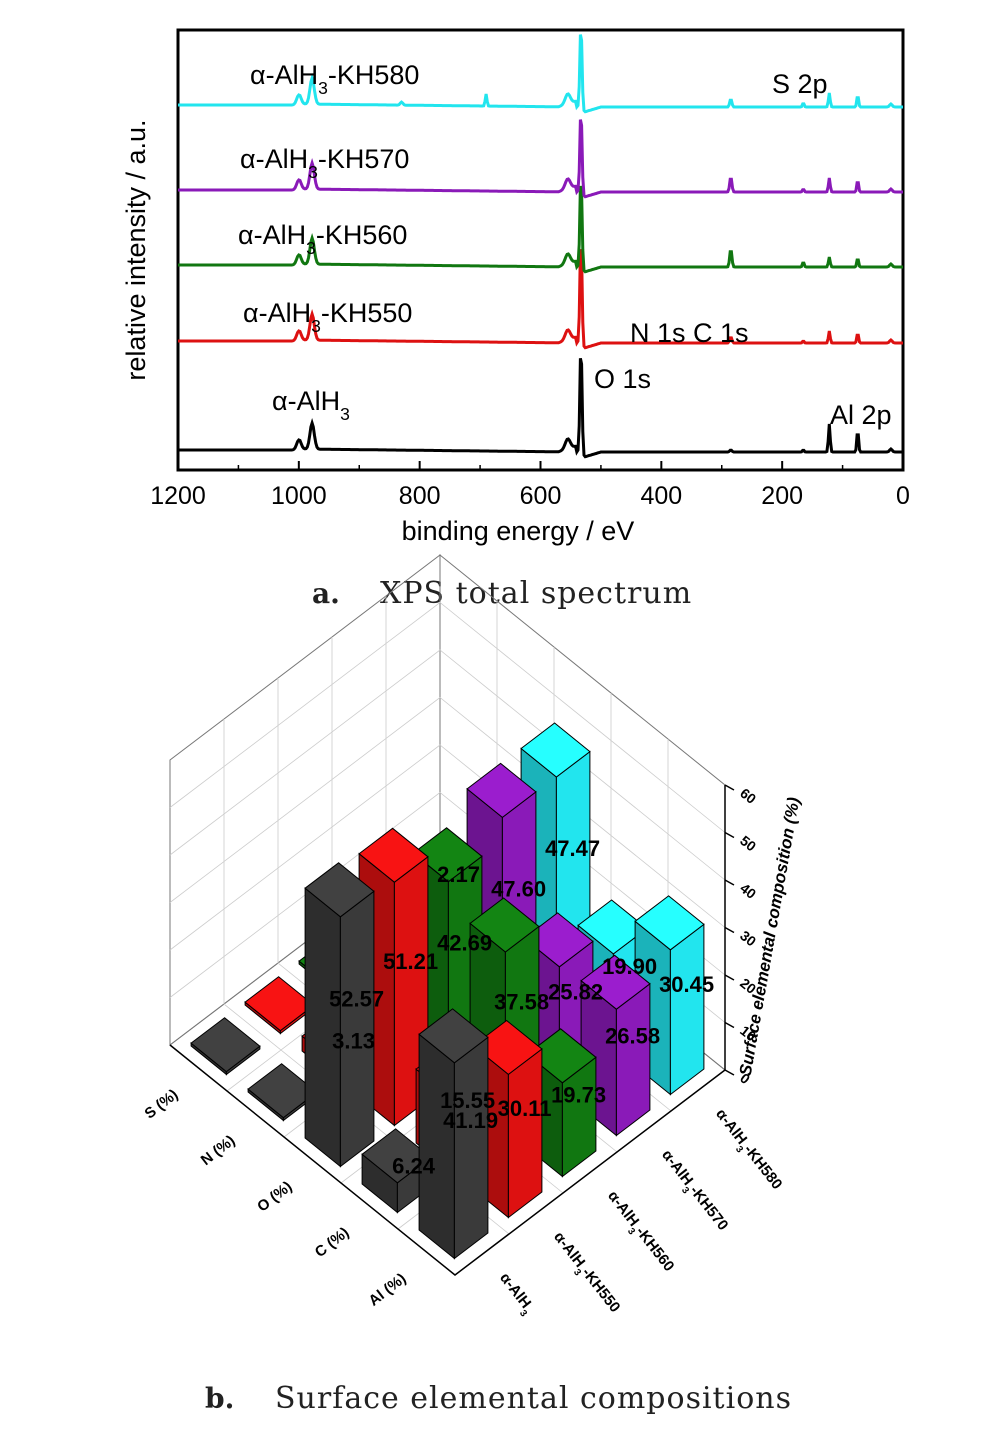 Image resolution: width=994 pixels, height=1438 pixels. Describe the element at coordinates (578, 1094) in the screenshot. I see `value-label: 19.73` at that location.